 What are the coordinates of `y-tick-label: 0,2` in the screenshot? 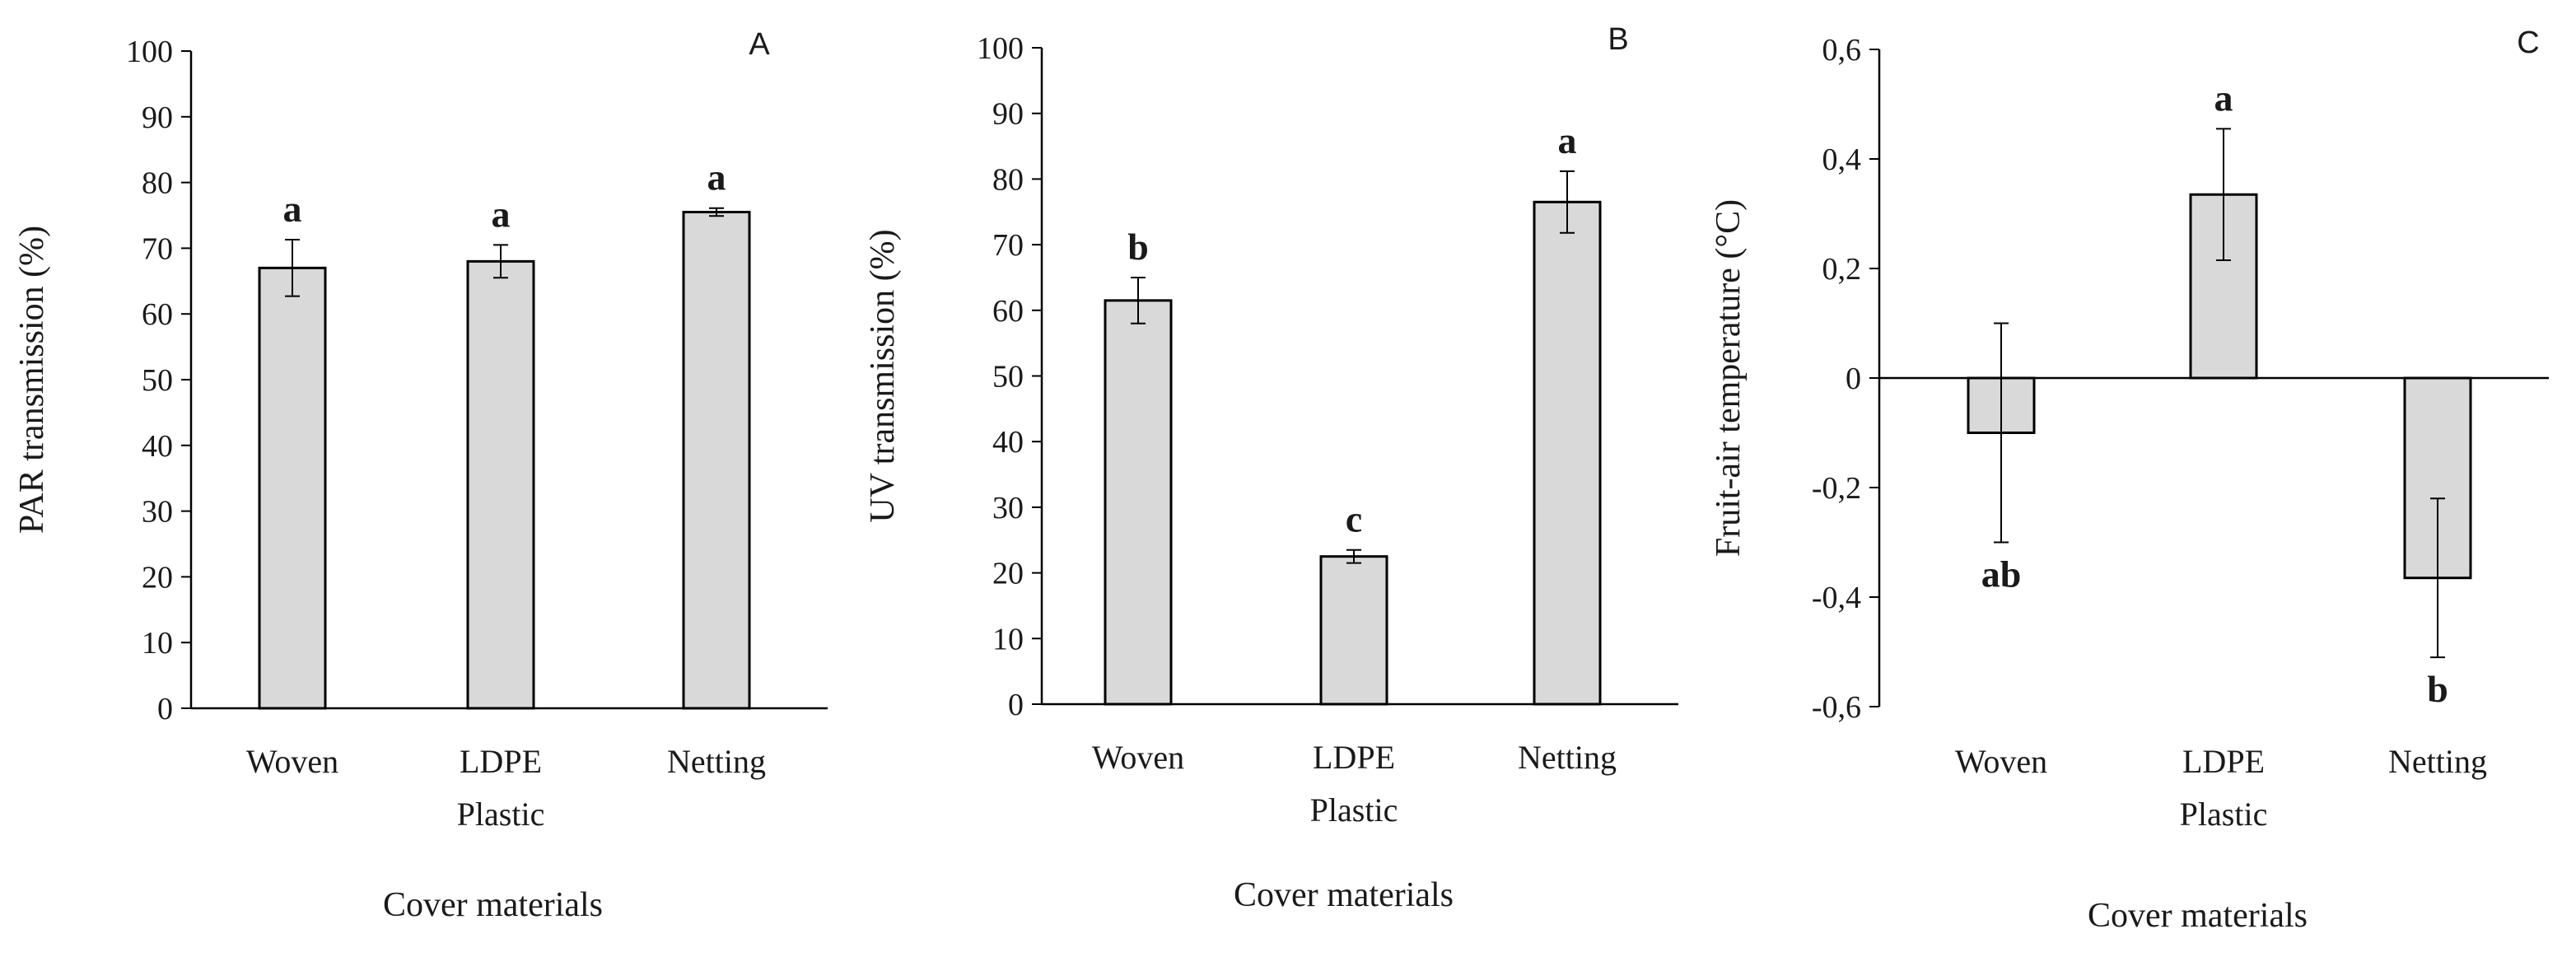 It's located at (1842, 269).